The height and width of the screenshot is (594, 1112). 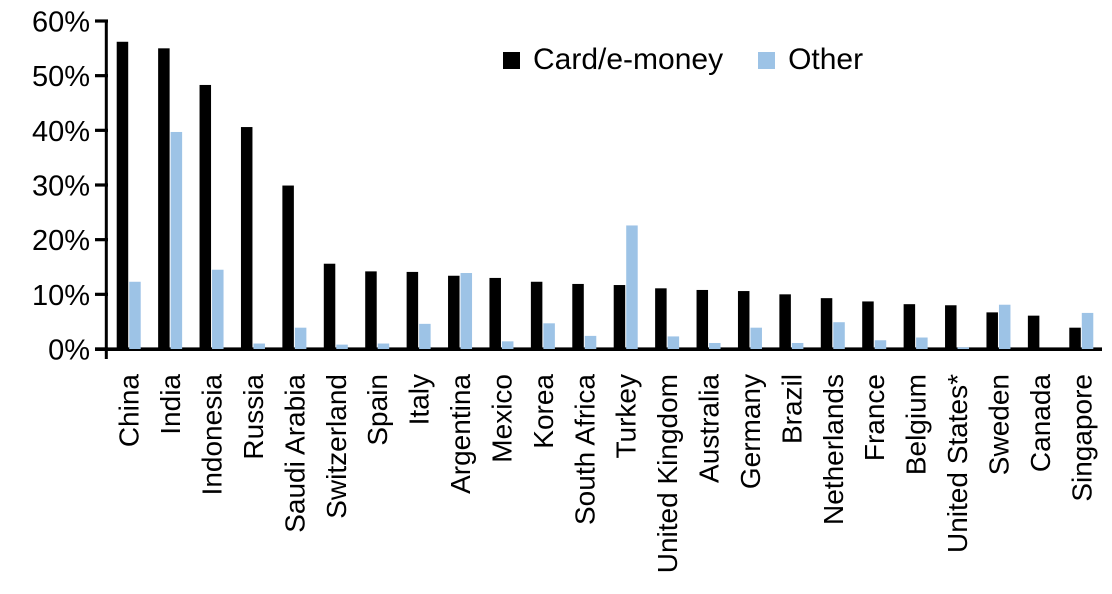 What do you see at coordinates (61, 22) in the screenshot?
I see `y-axis-tick-label: 60%` at bounding box center [61, 22].